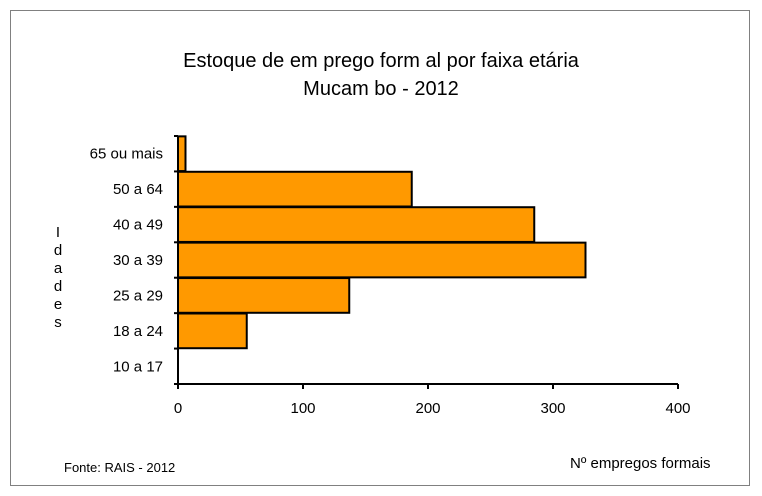  I want to click on x-tick-label: 300, so click(552, 408).